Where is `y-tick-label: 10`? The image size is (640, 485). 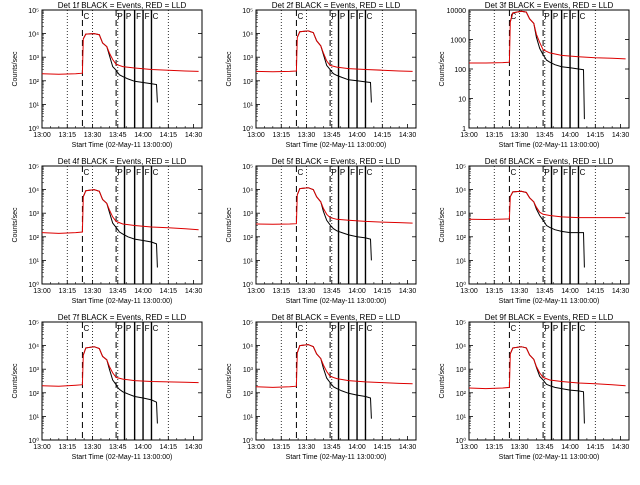 y-tick-label: 10 is located at coordinates (462, 100).